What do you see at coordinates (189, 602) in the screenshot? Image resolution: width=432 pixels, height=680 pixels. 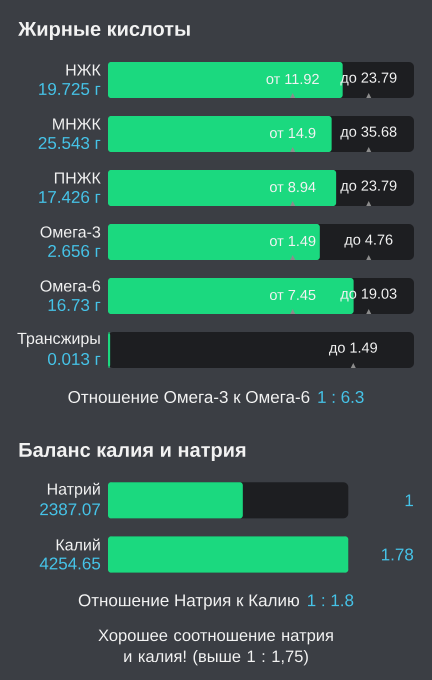 I see `text: Отношение Натрия к Калию` at bounding box center [189, 602].